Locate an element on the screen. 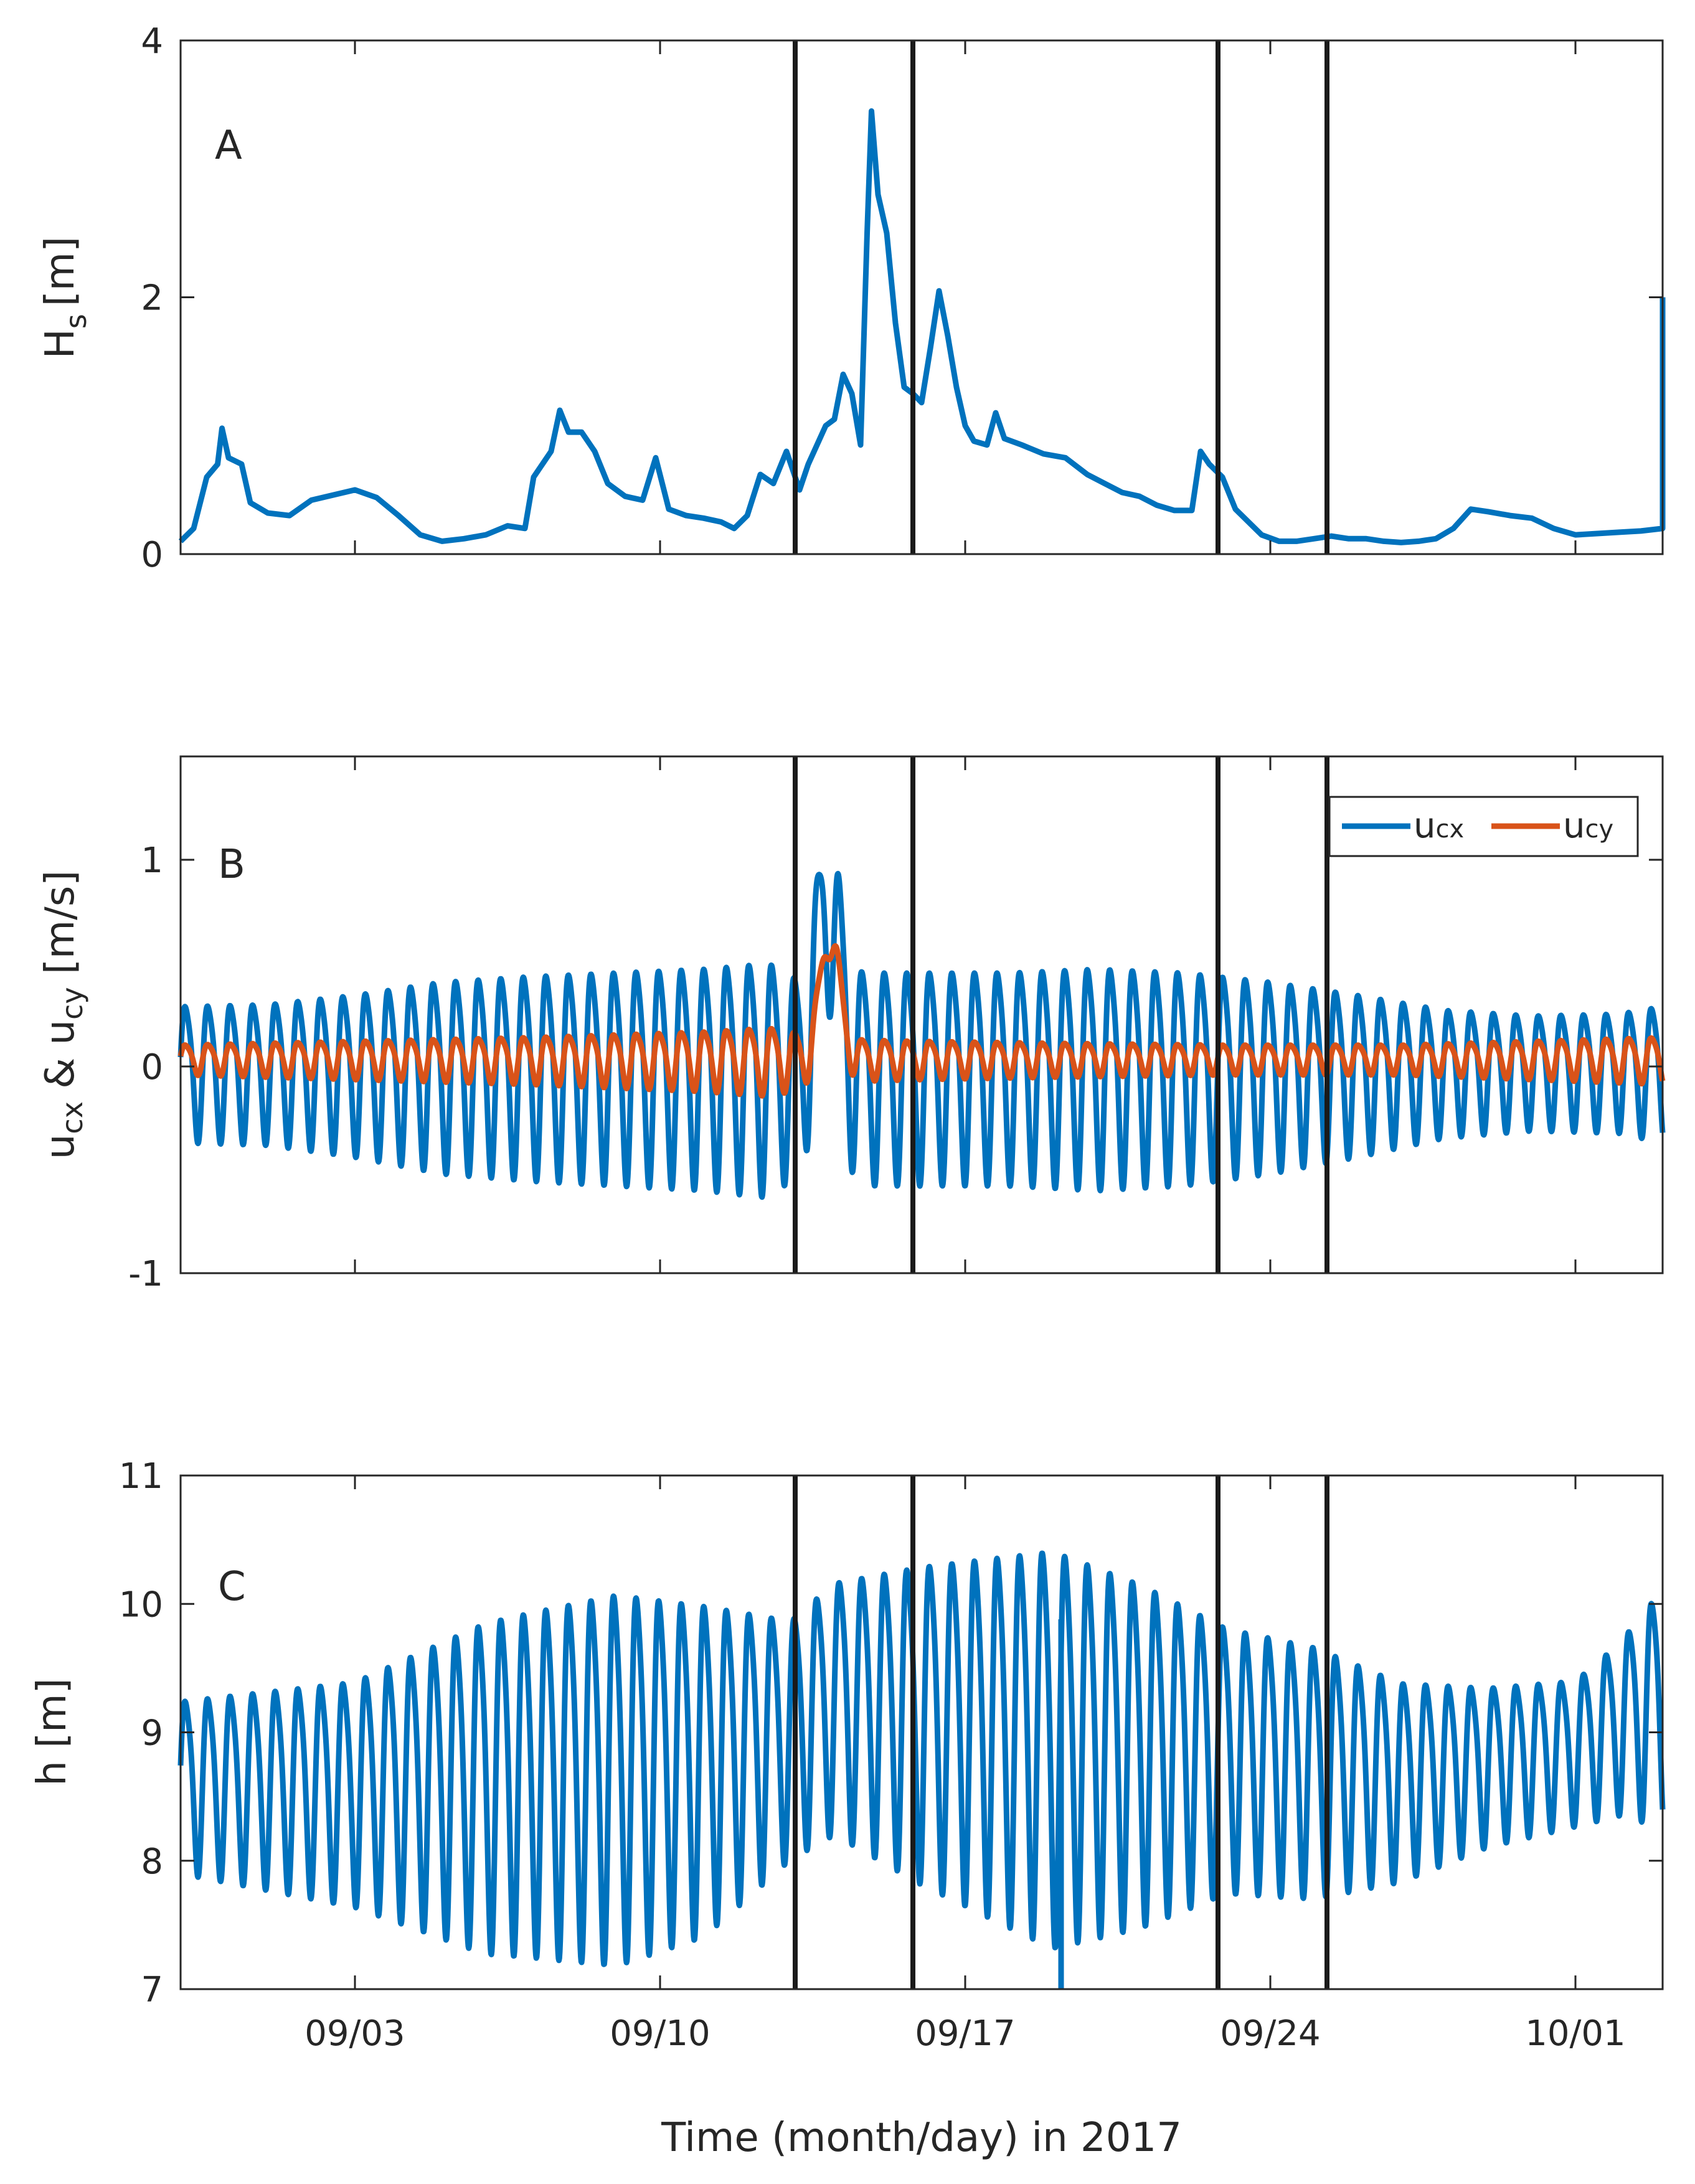 The image size is (1695, 2184). series-line-ucx is located at coordinates (921, 1035).